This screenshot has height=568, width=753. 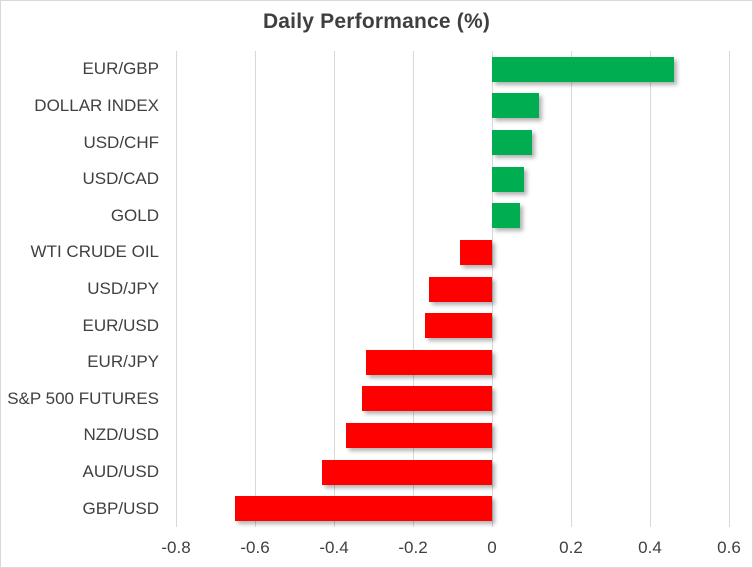 What do you see at coordinates (176, 289) in the screenshot?
I see `gridline--0_8` at bounding box center [176, 289].